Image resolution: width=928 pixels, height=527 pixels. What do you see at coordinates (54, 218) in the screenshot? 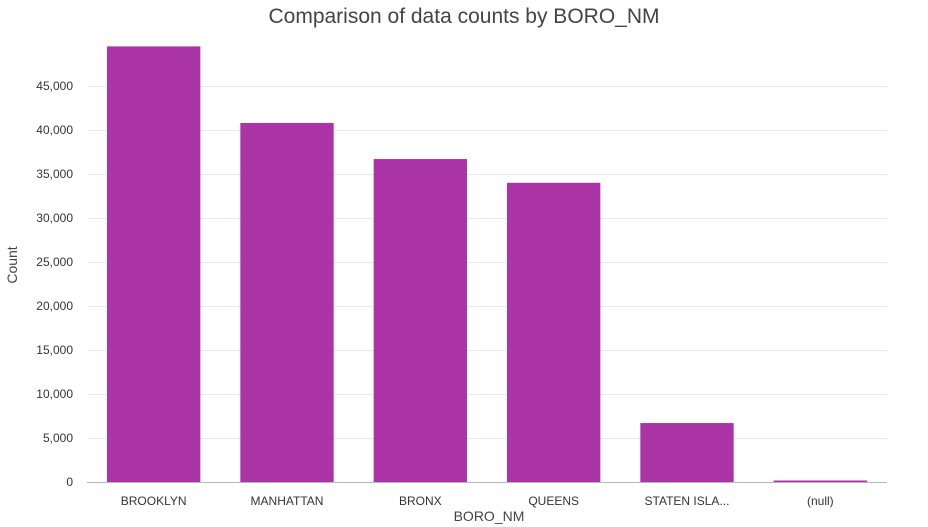
I see `y-tick-label: 30,000` at bounding box center [54, 218].